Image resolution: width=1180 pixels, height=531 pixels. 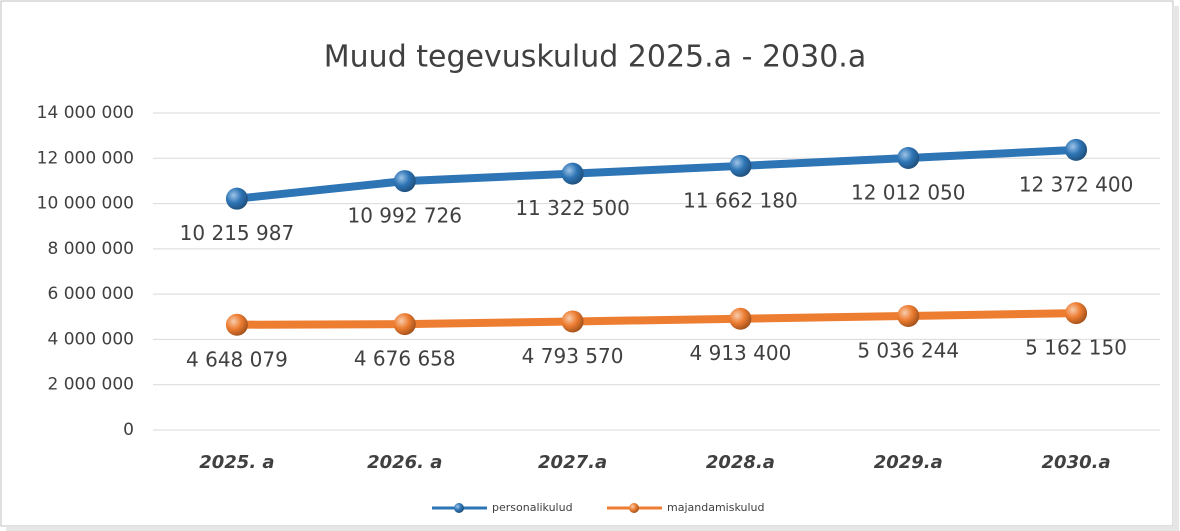 I want to click on y-tick-label: 14 000 000, so click(x=85, y=113).